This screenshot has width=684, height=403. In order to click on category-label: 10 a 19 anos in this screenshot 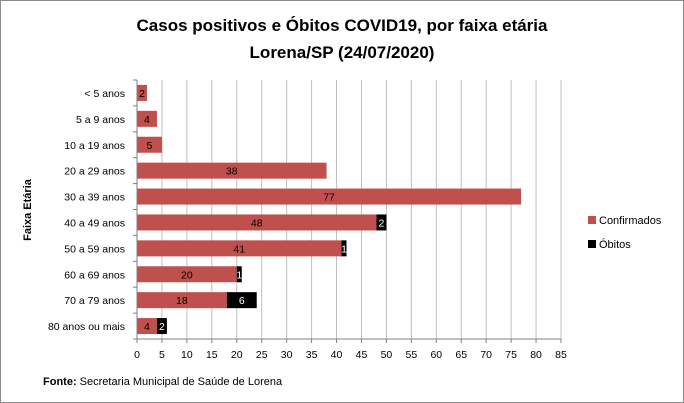, I will do `click(94, 146)`.